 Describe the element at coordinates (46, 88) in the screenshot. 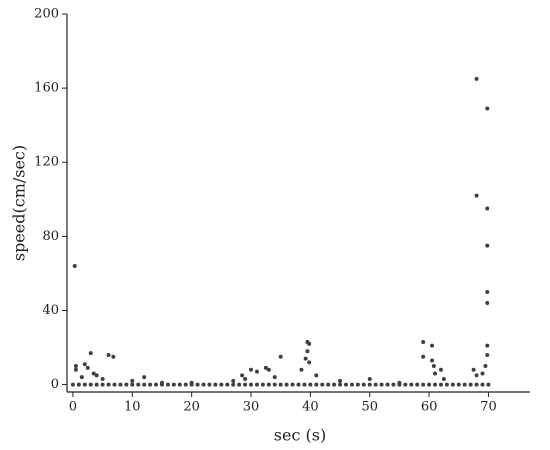

I see `y-tick-label: 160` at that location.